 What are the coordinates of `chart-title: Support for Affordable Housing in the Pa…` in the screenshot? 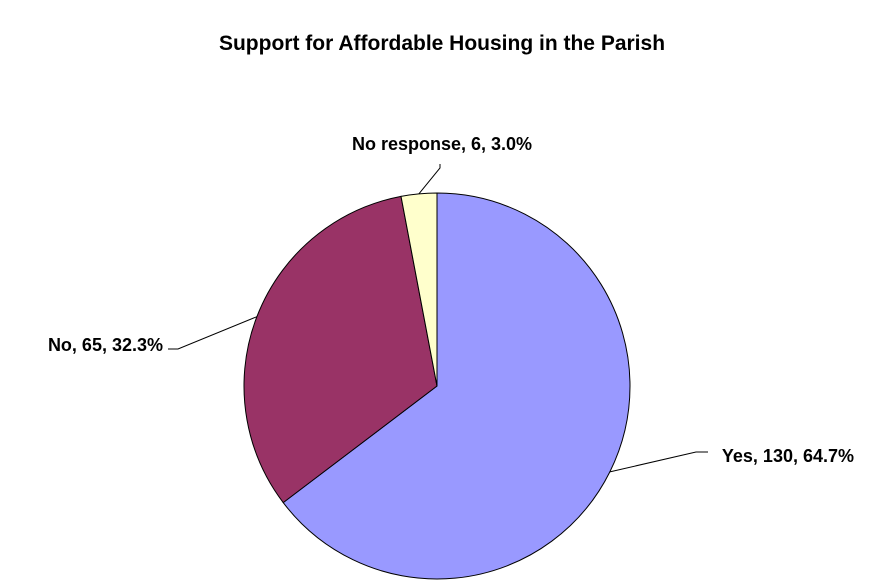 It's located at (442, 43).